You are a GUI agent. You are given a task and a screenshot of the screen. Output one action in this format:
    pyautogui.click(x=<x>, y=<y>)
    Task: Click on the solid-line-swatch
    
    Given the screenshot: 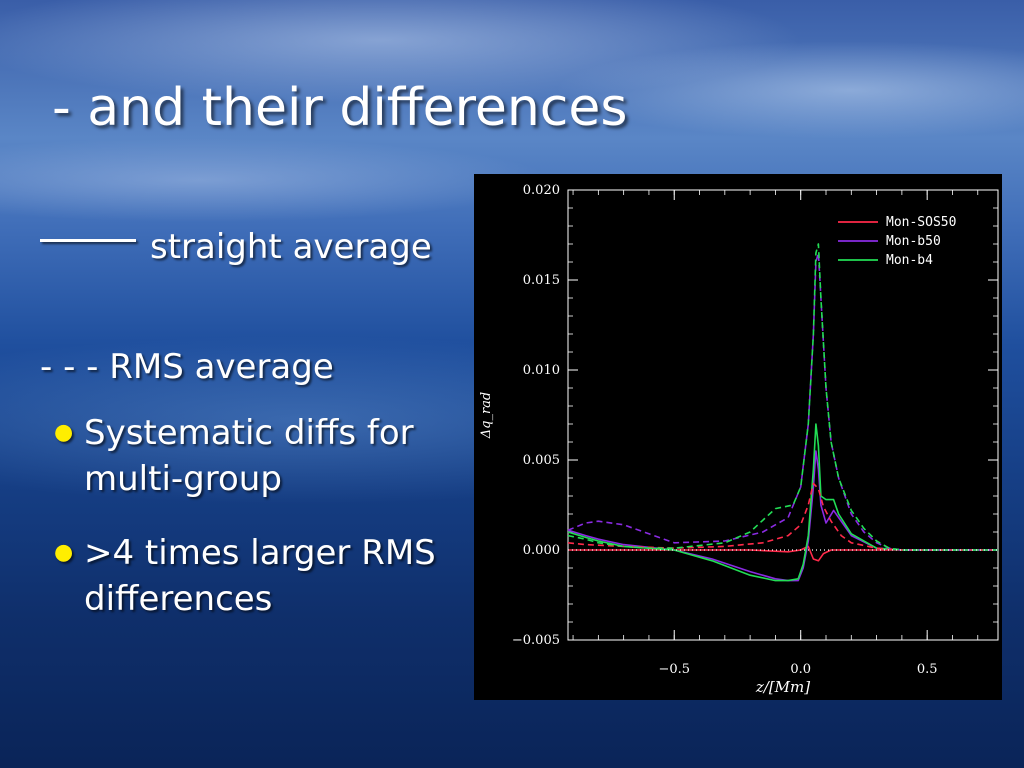 What is the action you would take?
    pyautogui.click(x=88, y=240)
    